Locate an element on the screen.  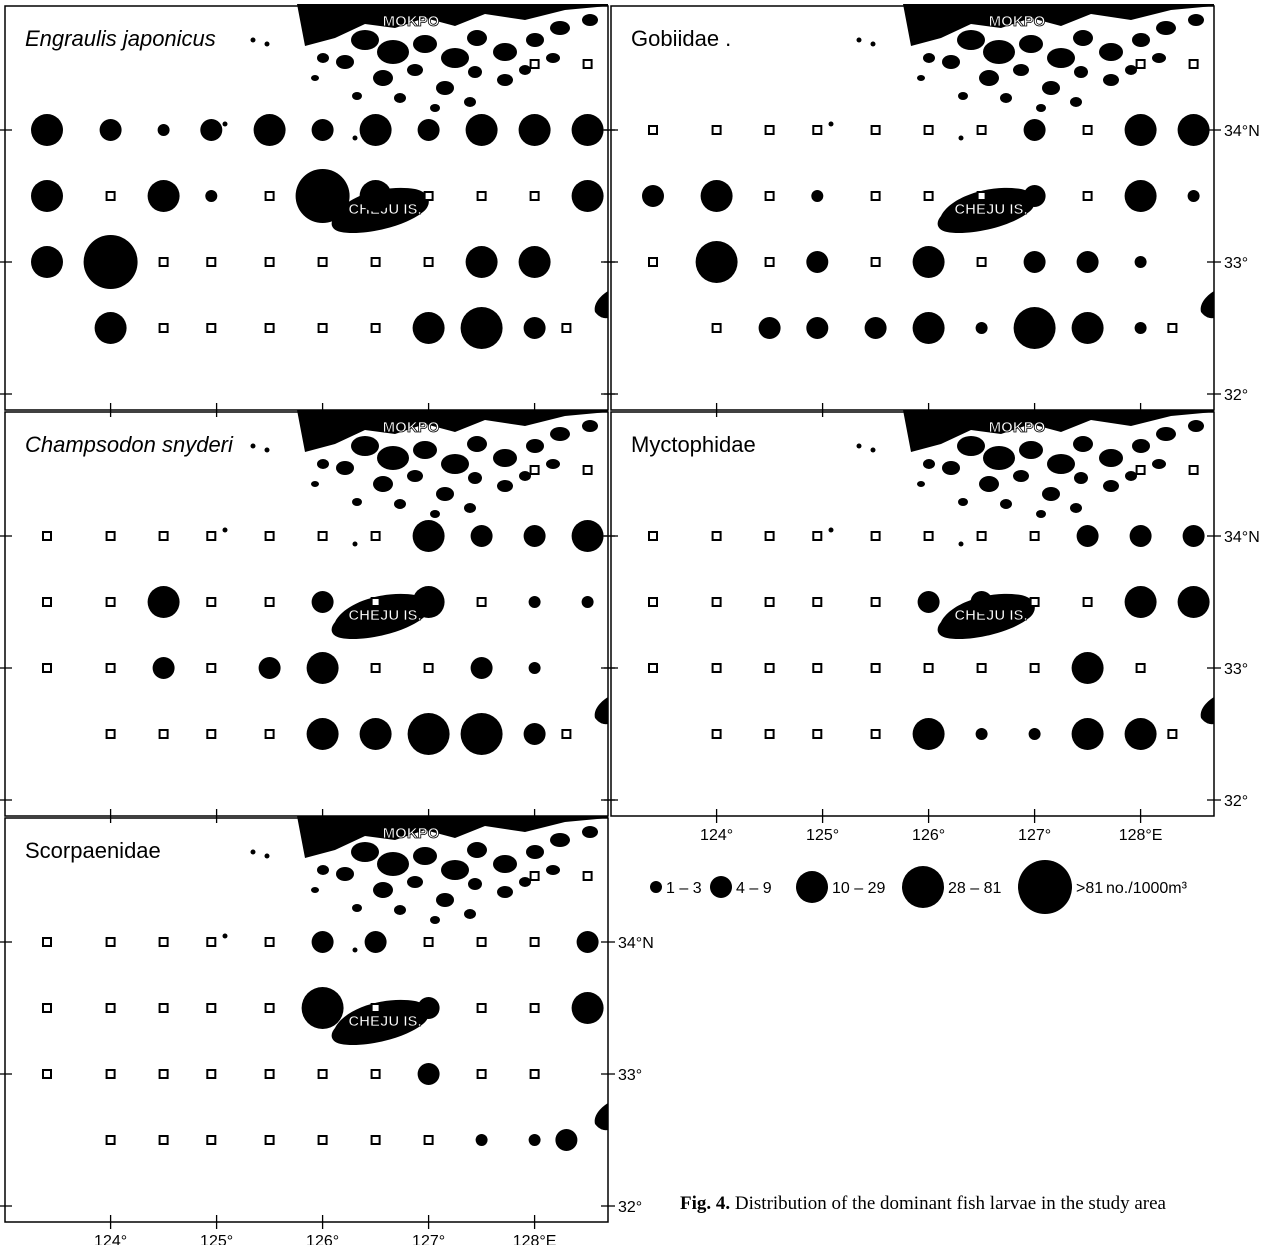
longitude-label: 126° is located at coordinates (928, 835).